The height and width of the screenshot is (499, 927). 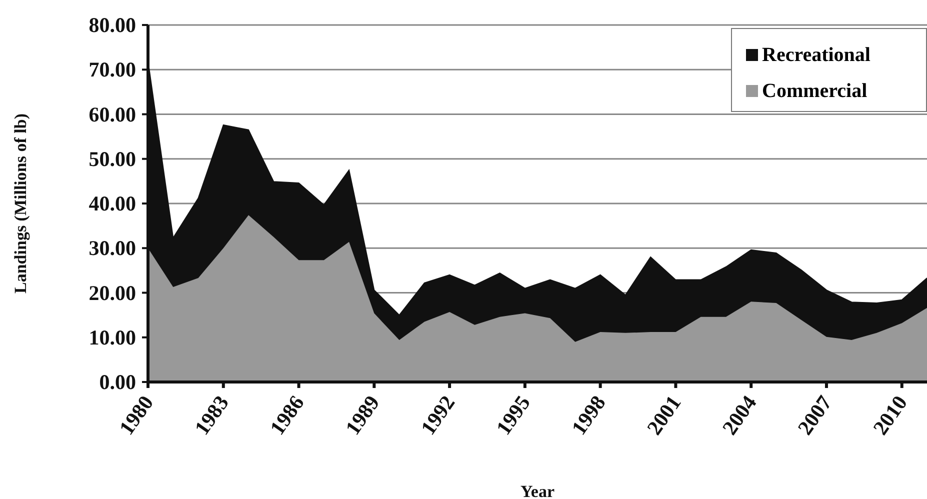 What do you see at coordinates (112, 292) in the screenshot?
I see `y-tick-label: 20.00` at bounding box center [112, 292].